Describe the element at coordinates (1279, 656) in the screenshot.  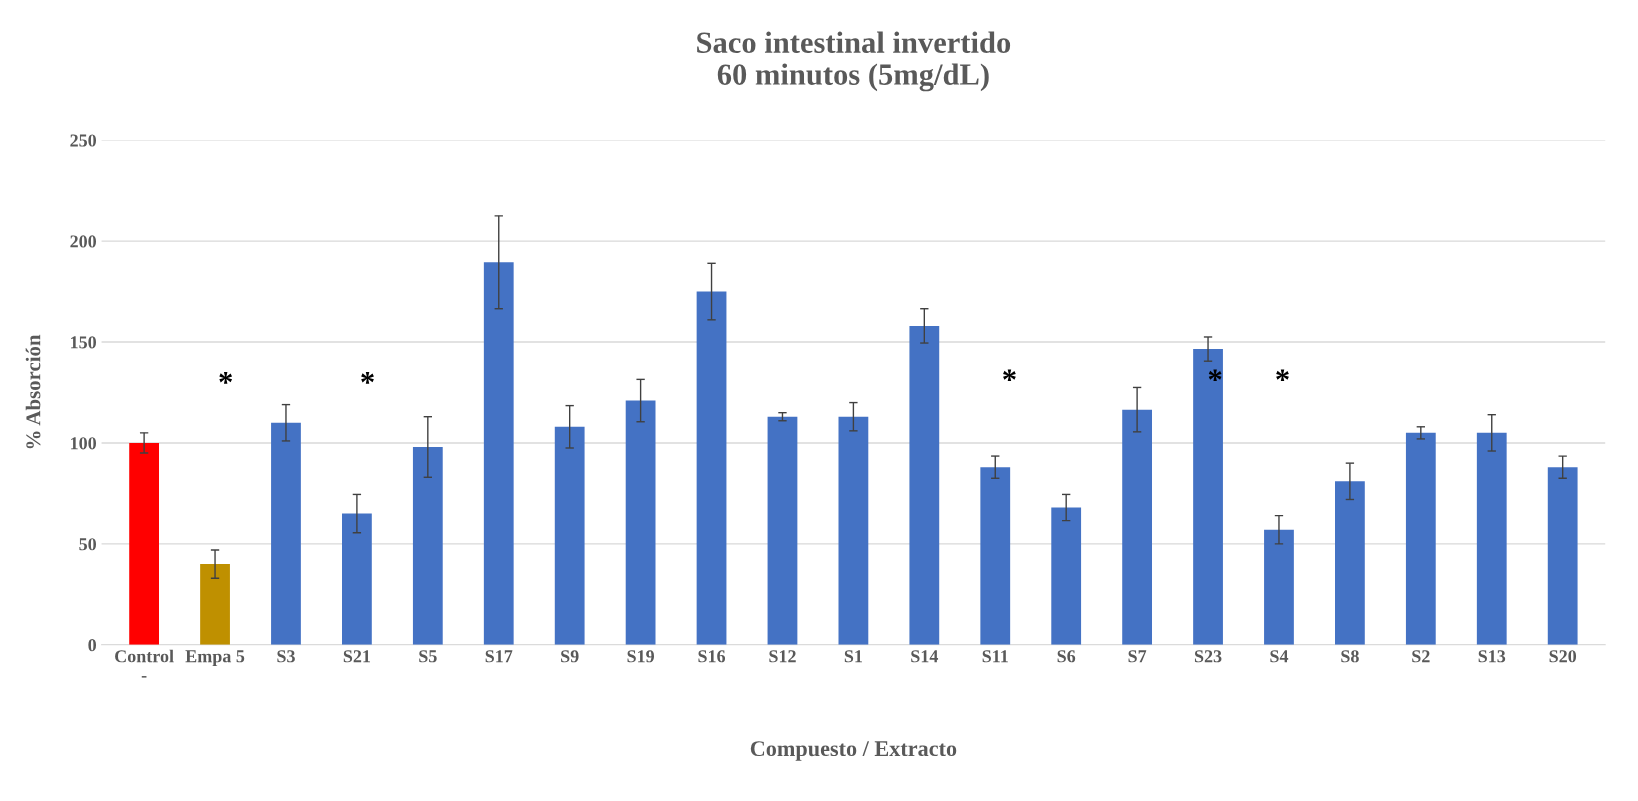
I see `x-tick-label: S4` at that location.